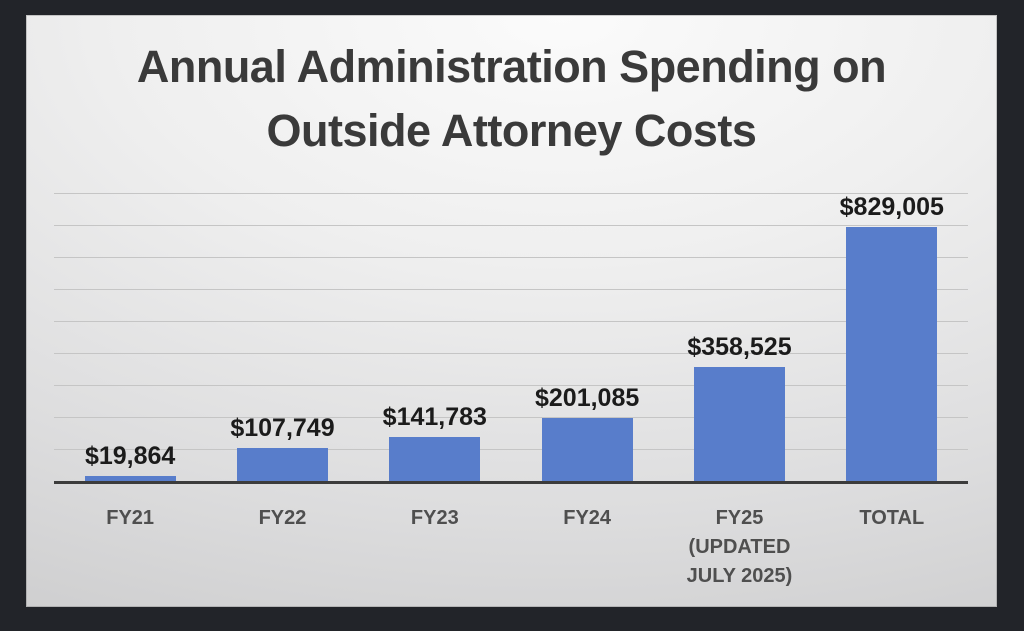  I want to click on category-label: TOTAL, so click(892, 518).